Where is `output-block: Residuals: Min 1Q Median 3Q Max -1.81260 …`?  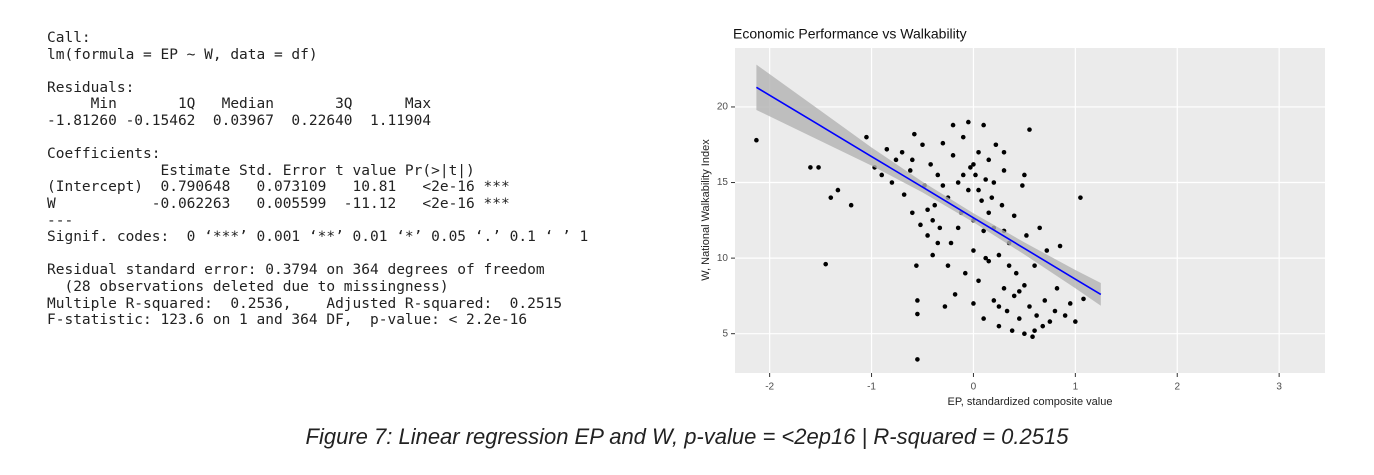 output-block: Residuals: Min 1Q Median 3Q Max -1.81260 … is located at coordinates (317, 105).